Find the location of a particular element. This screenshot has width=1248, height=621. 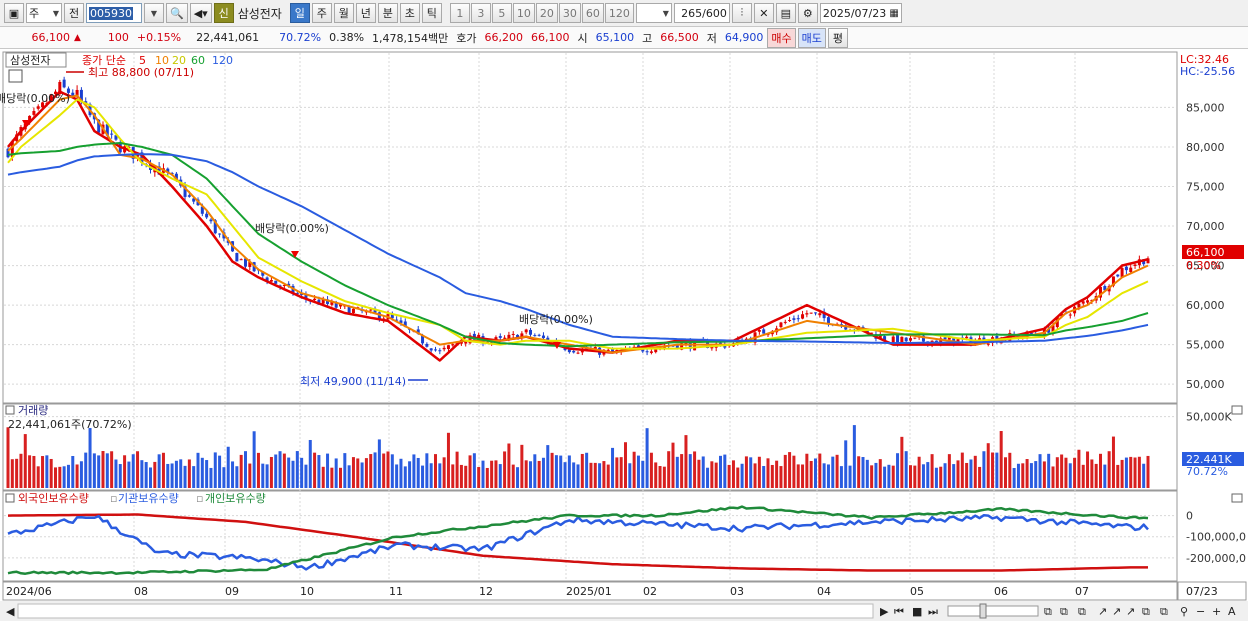

zoom-in-icon: + is located at coordinates (1216, 611).